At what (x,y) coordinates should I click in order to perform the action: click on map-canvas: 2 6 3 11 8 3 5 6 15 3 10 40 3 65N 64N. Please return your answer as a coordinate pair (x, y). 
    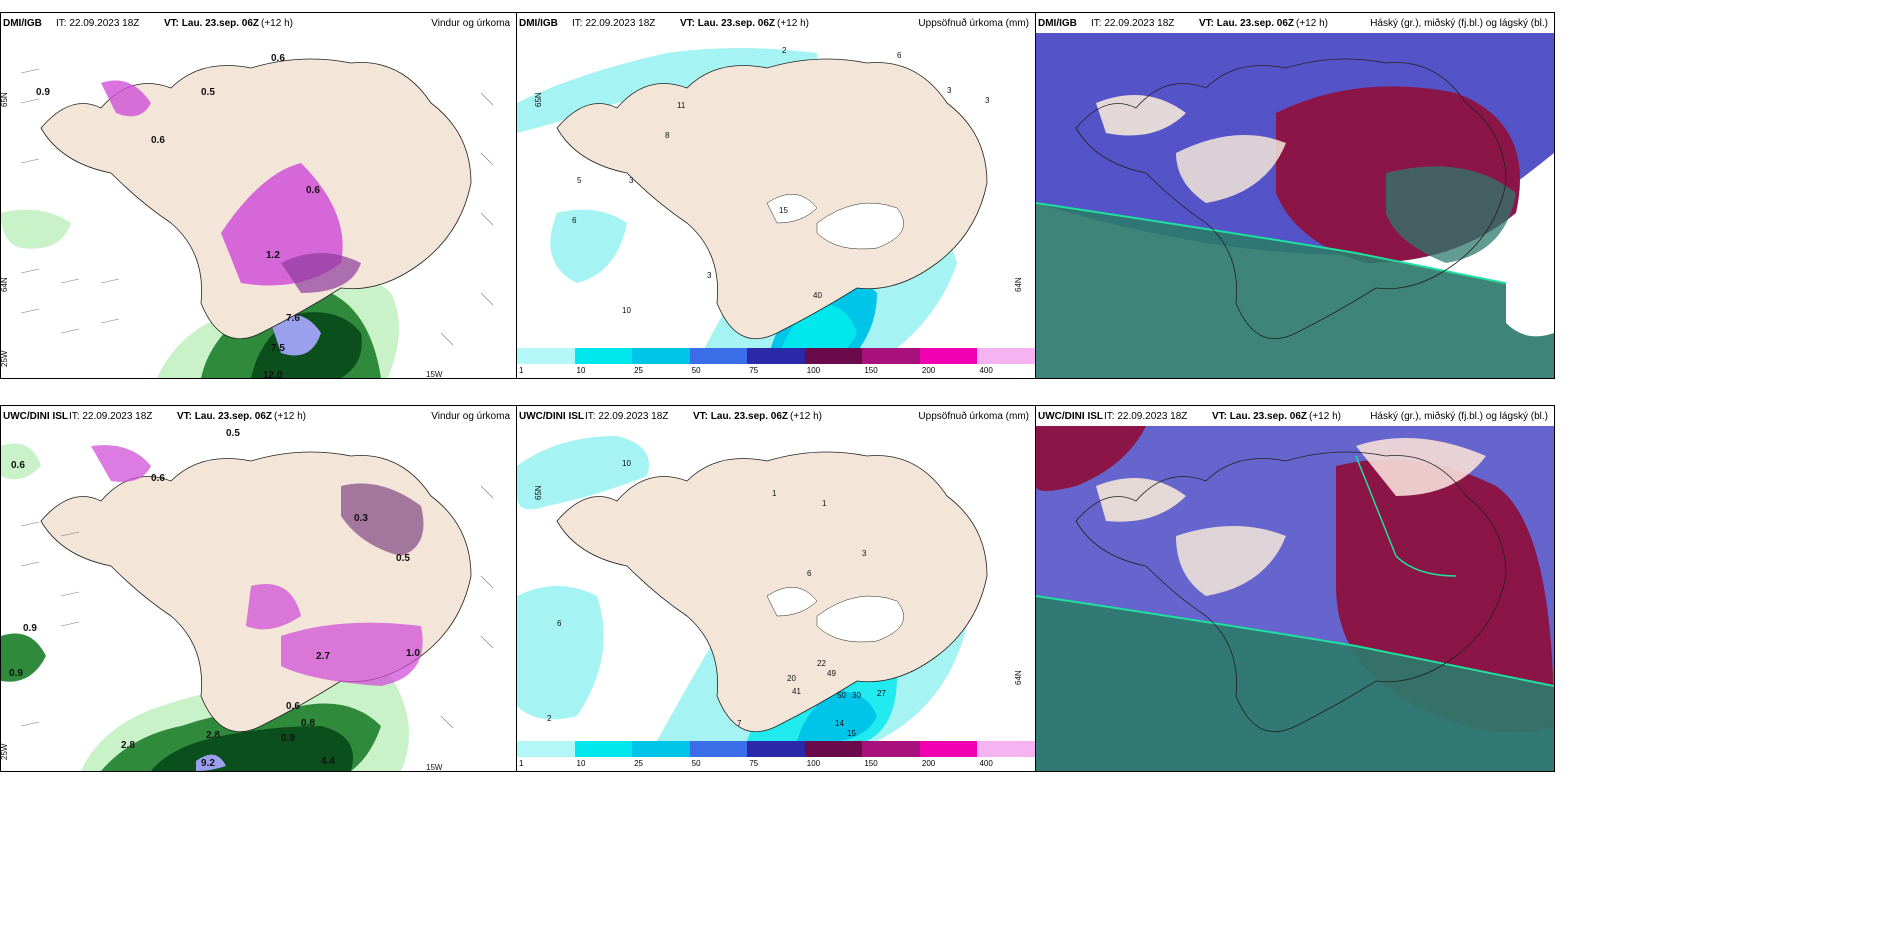
    Looking at the image, I should click on (776, 190).